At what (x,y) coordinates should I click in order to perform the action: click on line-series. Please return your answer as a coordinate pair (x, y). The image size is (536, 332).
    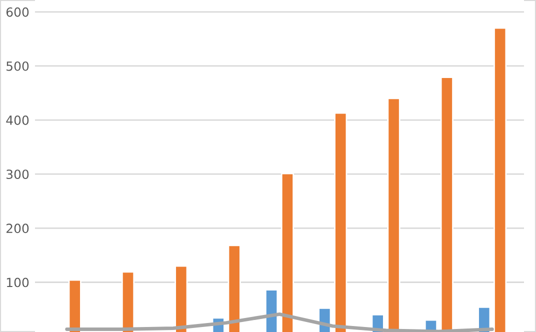
    Looking at the image, I should click on (279, 322).